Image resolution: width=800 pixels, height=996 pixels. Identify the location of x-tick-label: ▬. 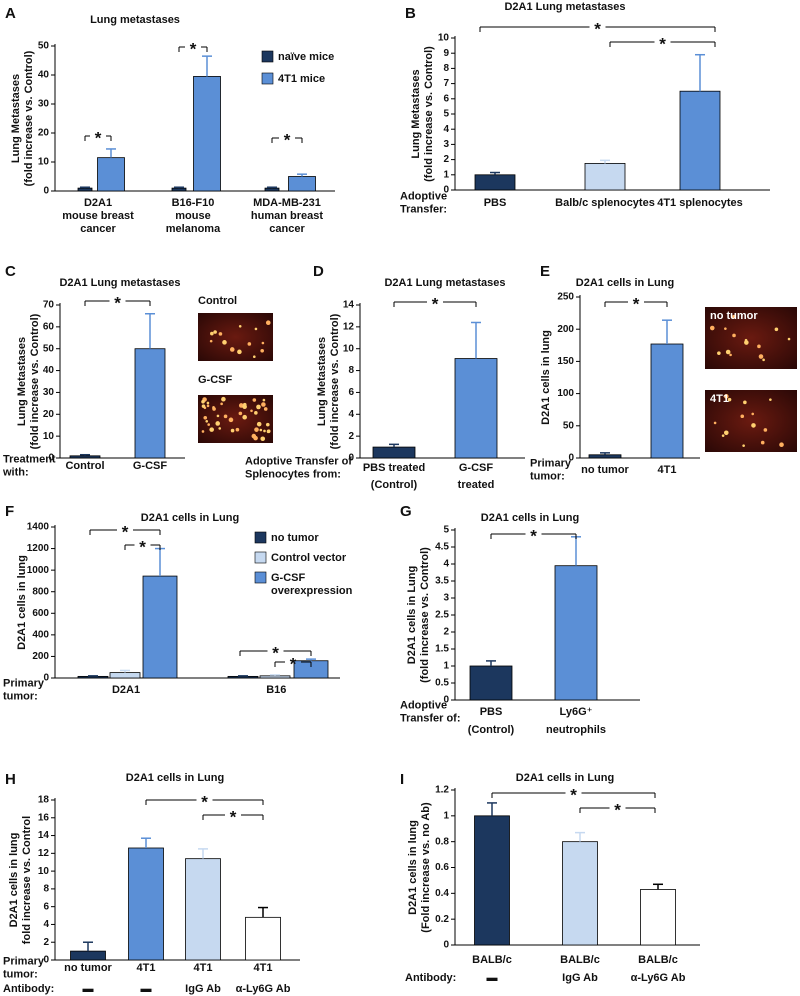
(492, 978).